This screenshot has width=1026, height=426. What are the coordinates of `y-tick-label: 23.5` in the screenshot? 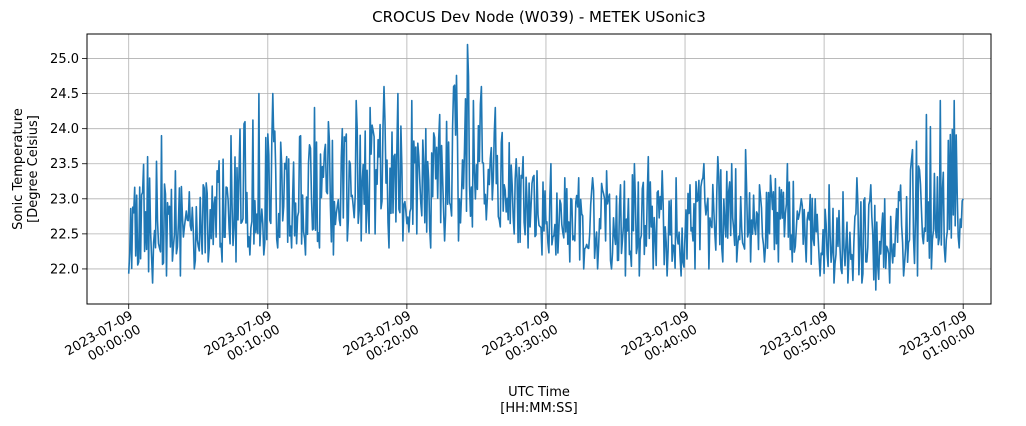 It's located at (64, 164).